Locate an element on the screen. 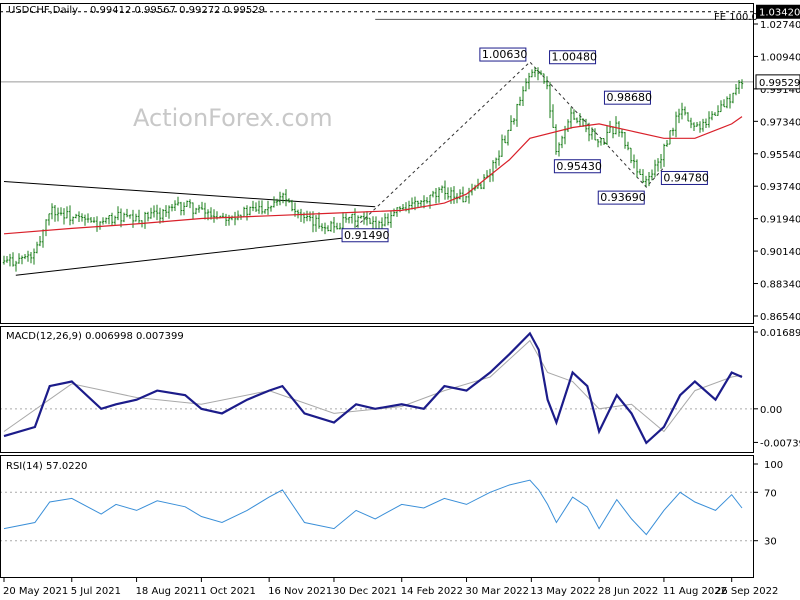 This screenshot has width=800, height=600. level-label: 0.95430 is located at coordinates (579, 166).